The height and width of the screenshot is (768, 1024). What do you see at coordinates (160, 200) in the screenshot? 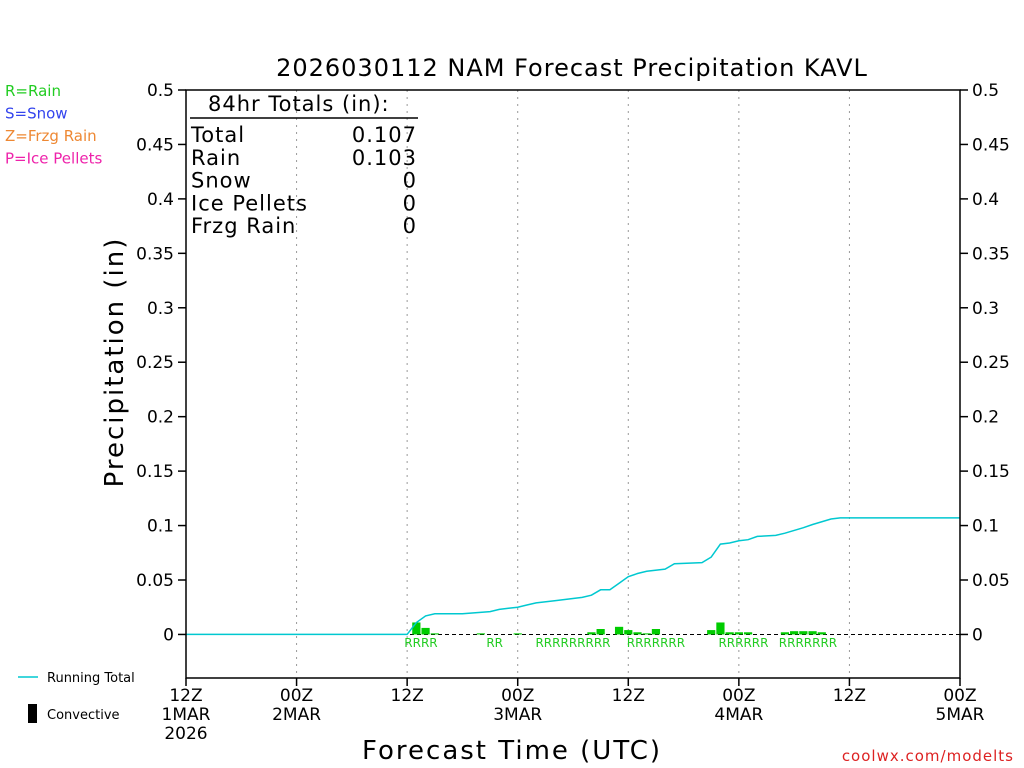
I see `y-tick-label-left: 0.4` at bounding box center [160, 200].